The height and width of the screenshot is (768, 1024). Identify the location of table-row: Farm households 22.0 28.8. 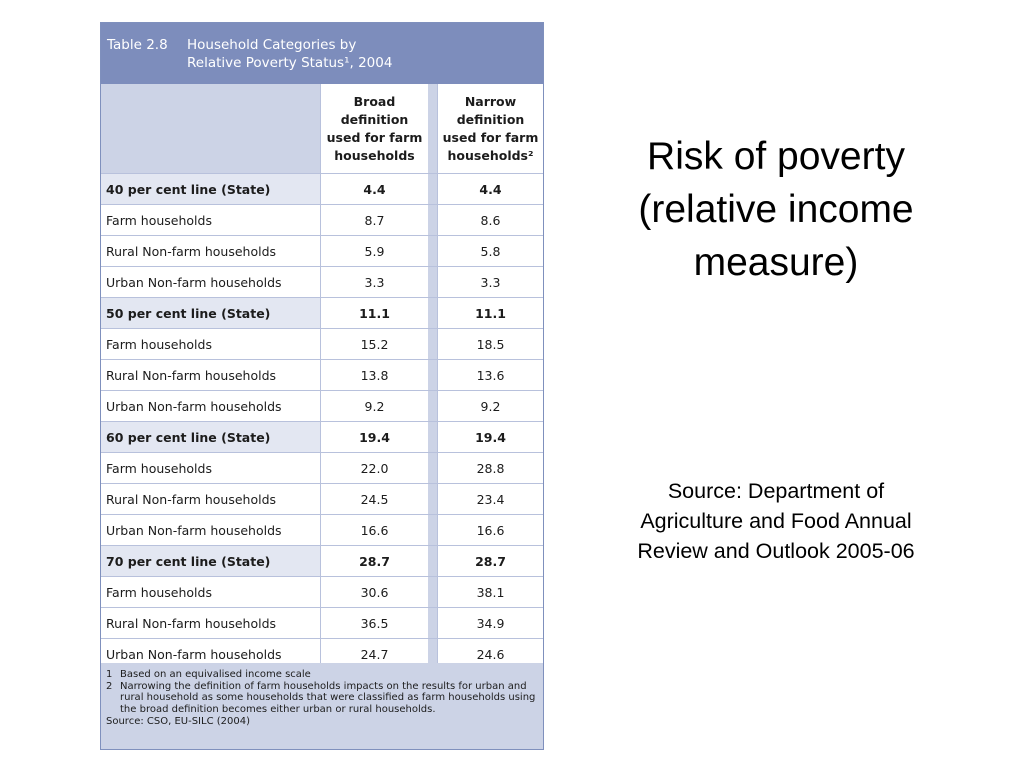
(322, 468).